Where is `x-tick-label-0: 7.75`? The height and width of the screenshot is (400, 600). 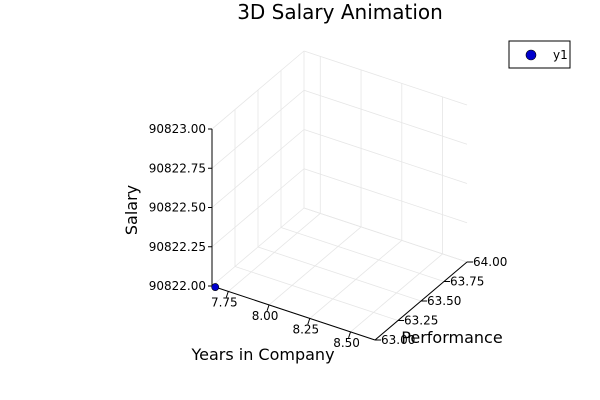 x-tick-label-0: 7.75 is located at coordinates (224, 302).